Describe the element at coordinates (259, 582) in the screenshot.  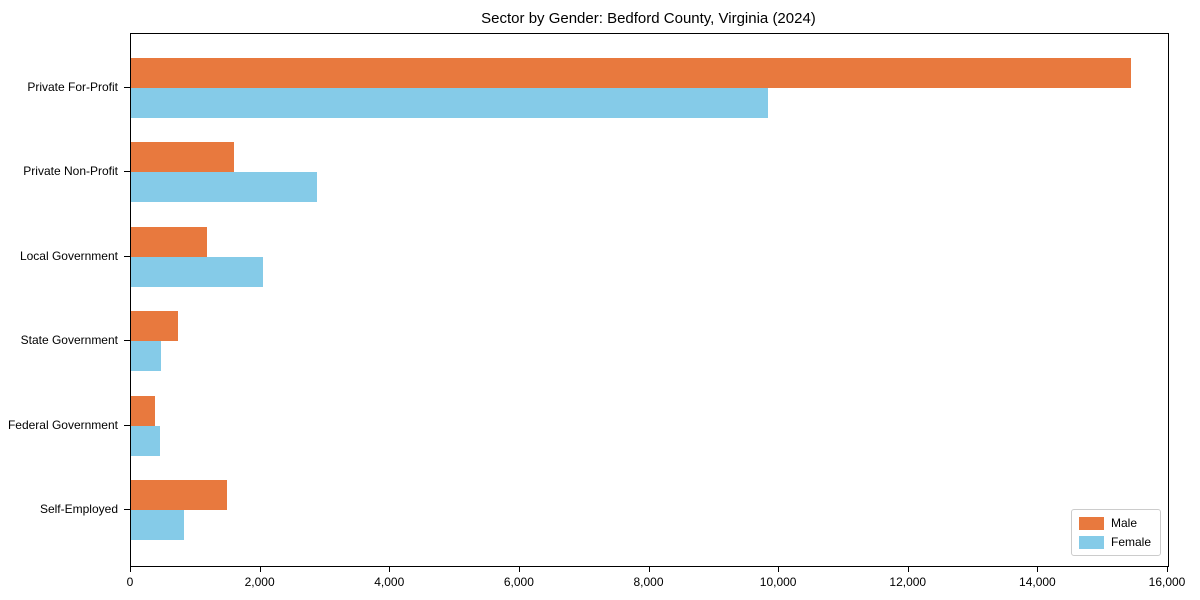
I see `x-tick-label: 2,000` at that location.